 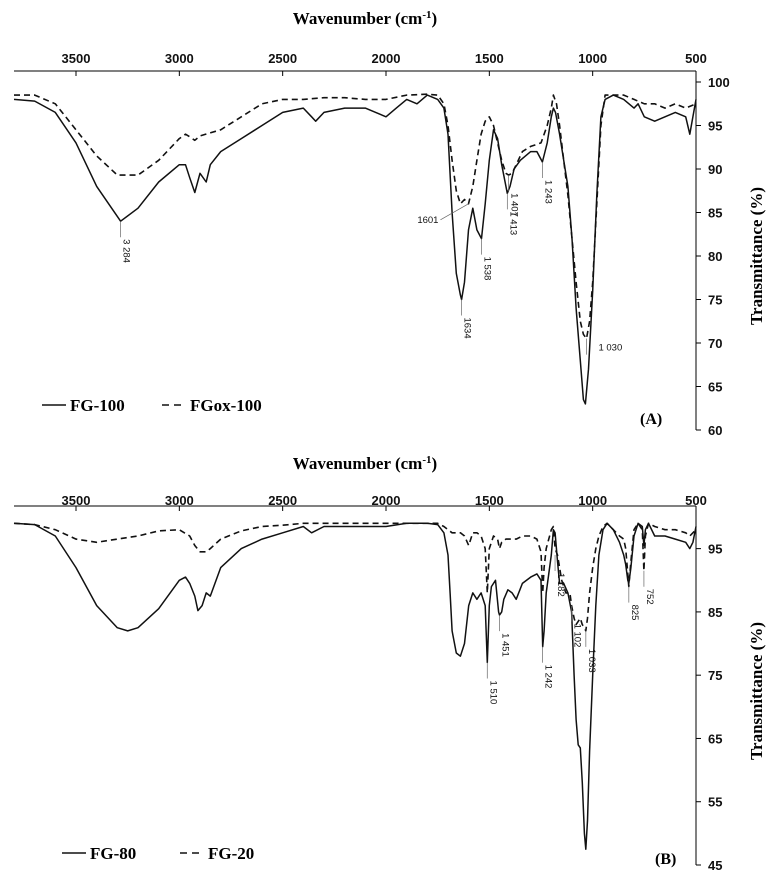 What do you see at coordinates (610, 348) in the screenshot?
I see `annotation-label: 1 030` at bounding box center [610, 348].